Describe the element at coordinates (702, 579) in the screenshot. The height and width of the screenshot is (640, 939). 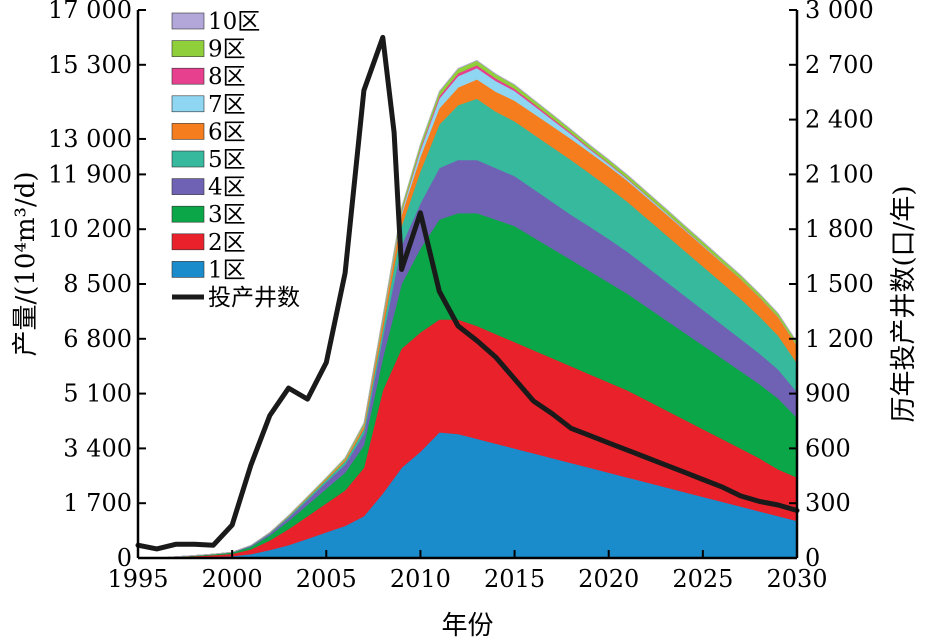
I see `x-tick-label: 2025` at that location.